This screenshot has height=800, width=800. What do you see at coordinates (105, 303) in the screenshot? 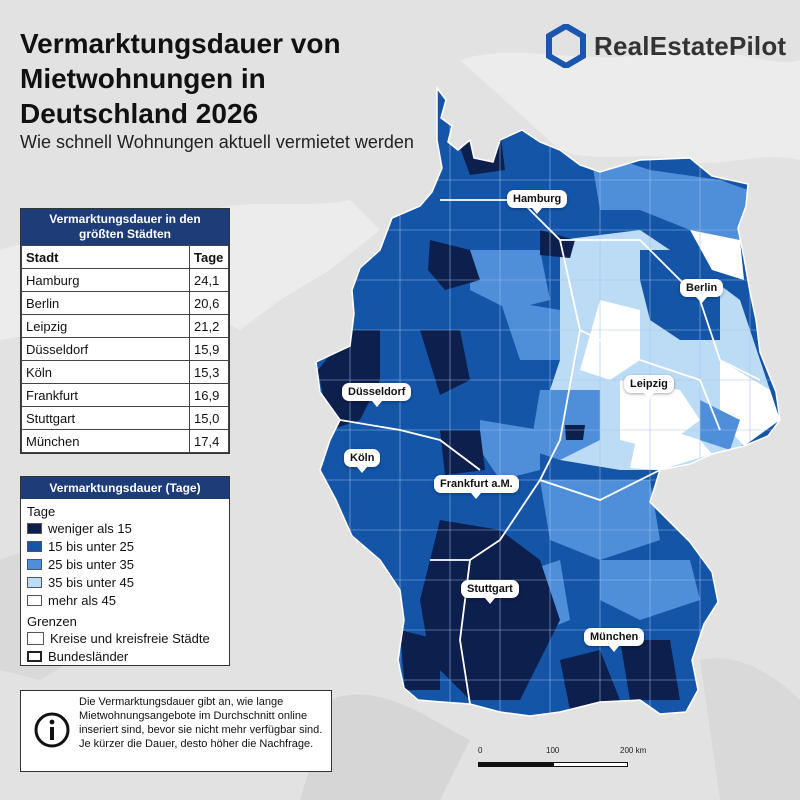
I see `table-cell-city: Berlin` at bounding box center [105, 303].